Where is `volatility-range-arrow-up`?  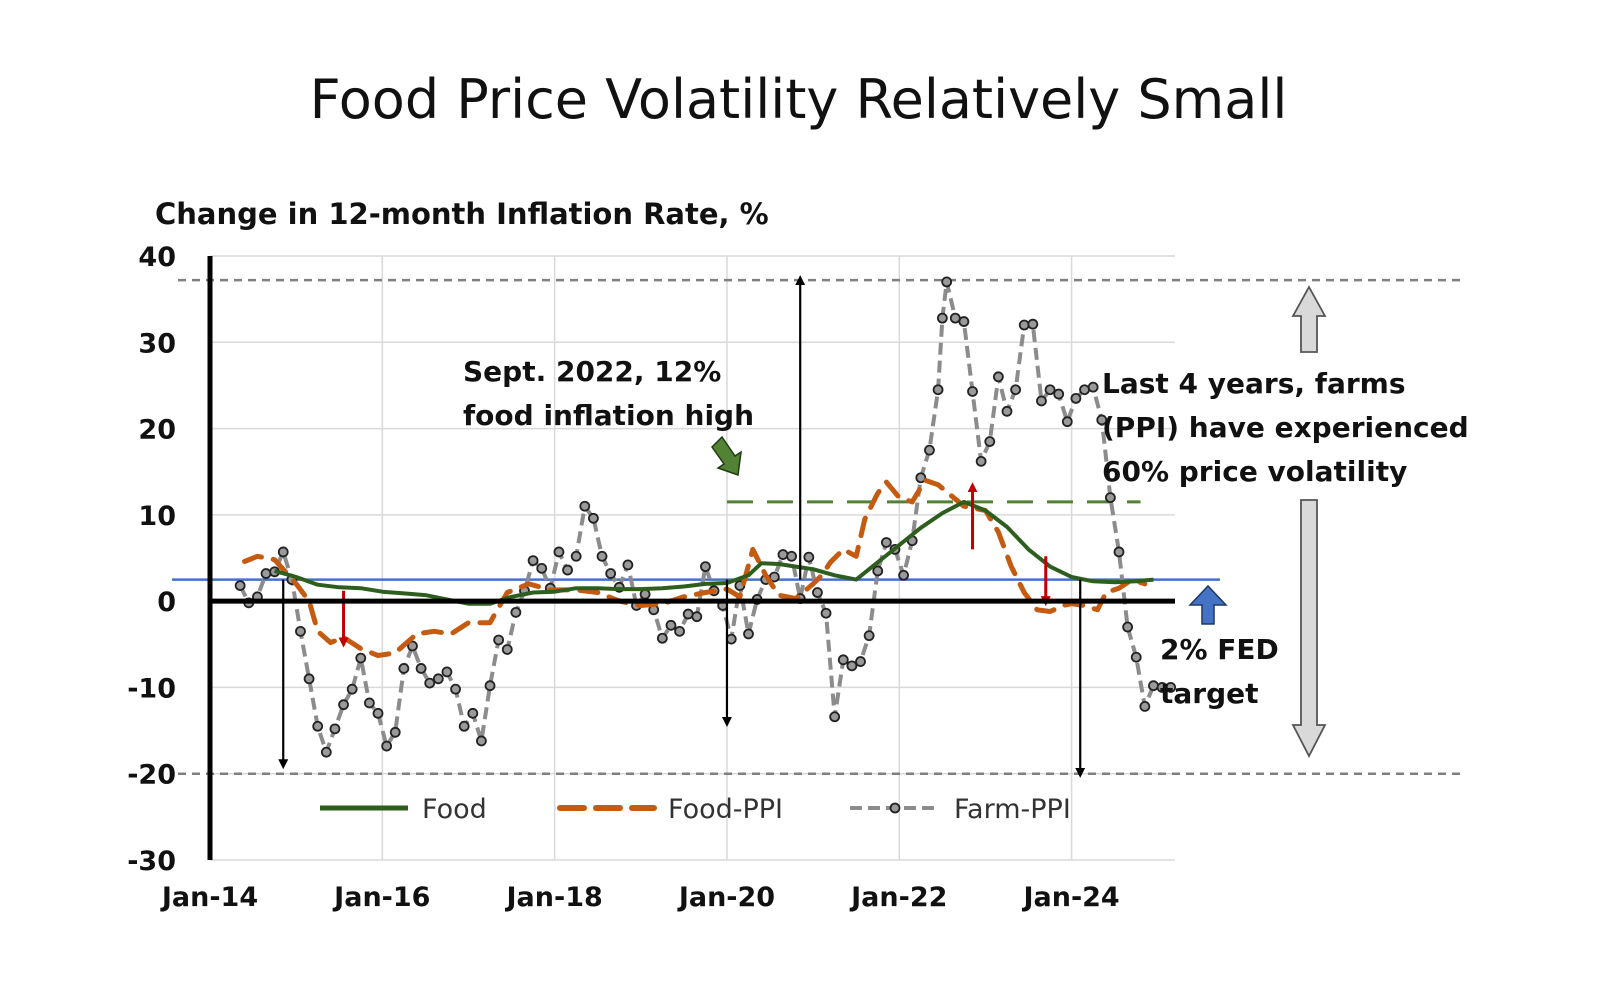
volatility-range-arrow-up is located at coordinates (1309, 319).